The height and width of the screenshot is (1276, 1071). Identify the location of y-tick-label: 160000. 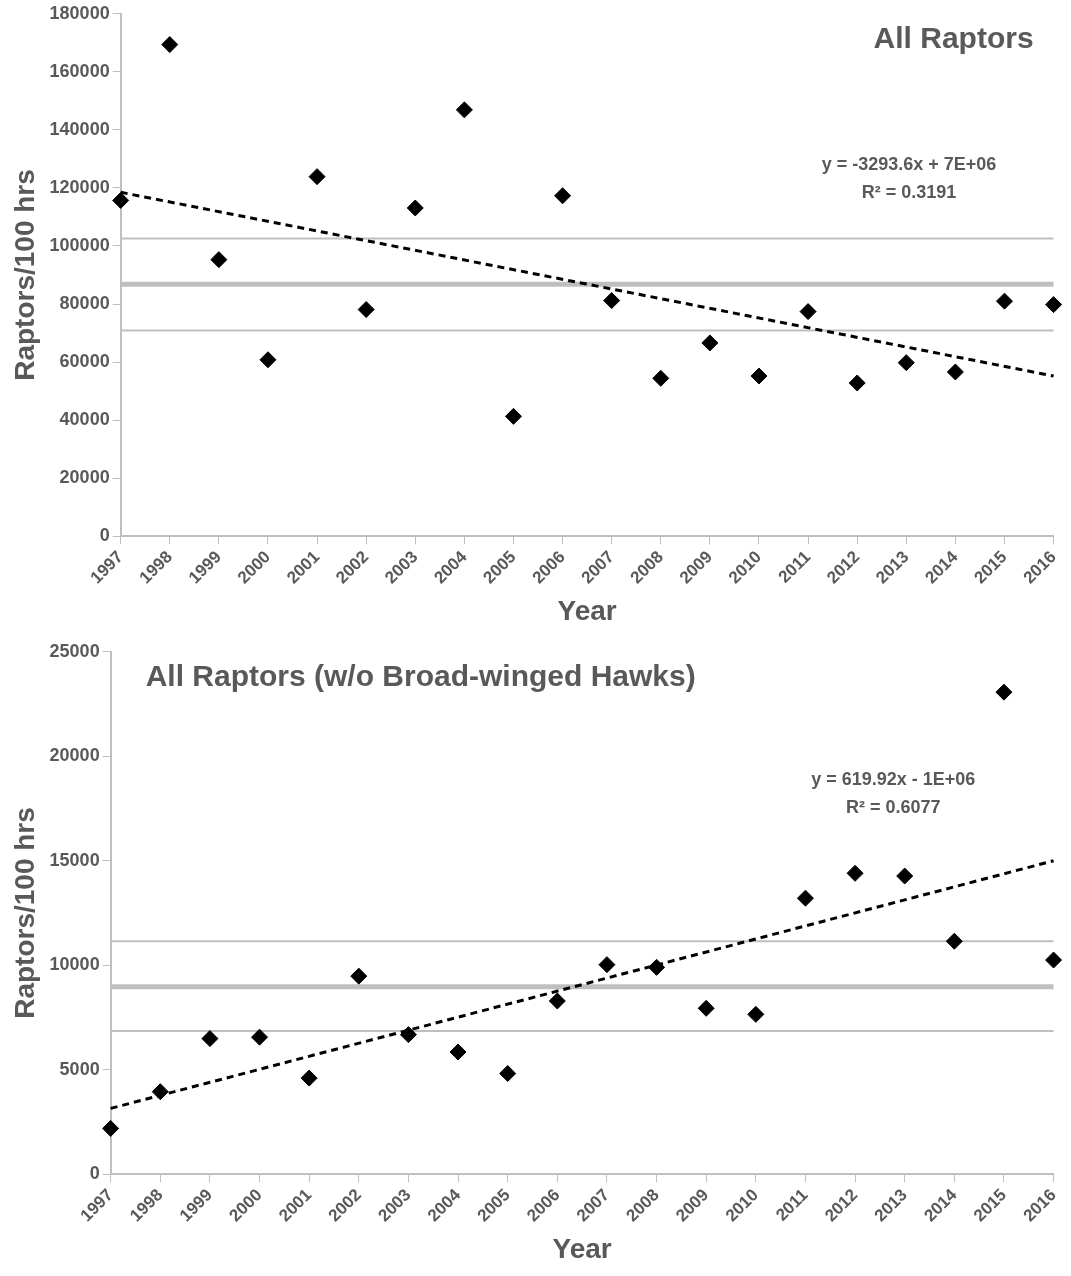
(79, 70).